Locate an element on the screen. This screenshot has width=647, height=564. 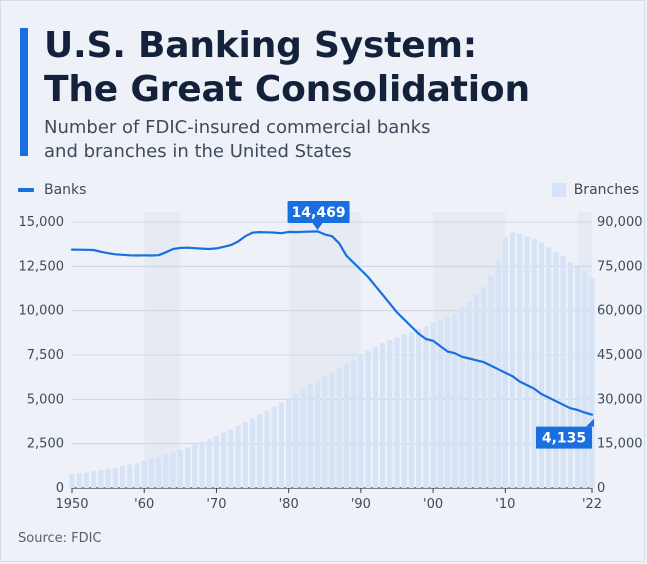
source-note: Source: FDIC is located at coordinates (60, 538).